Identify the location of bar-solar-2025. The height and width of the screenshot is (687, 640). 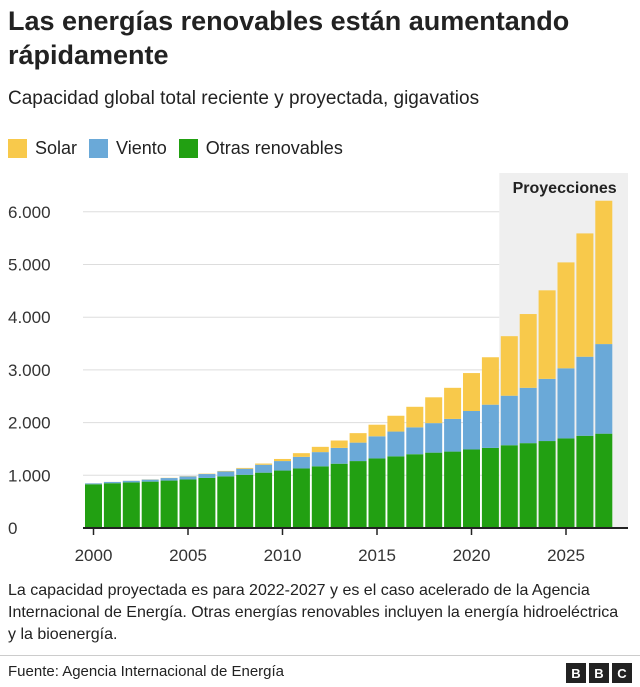
(566, 315).